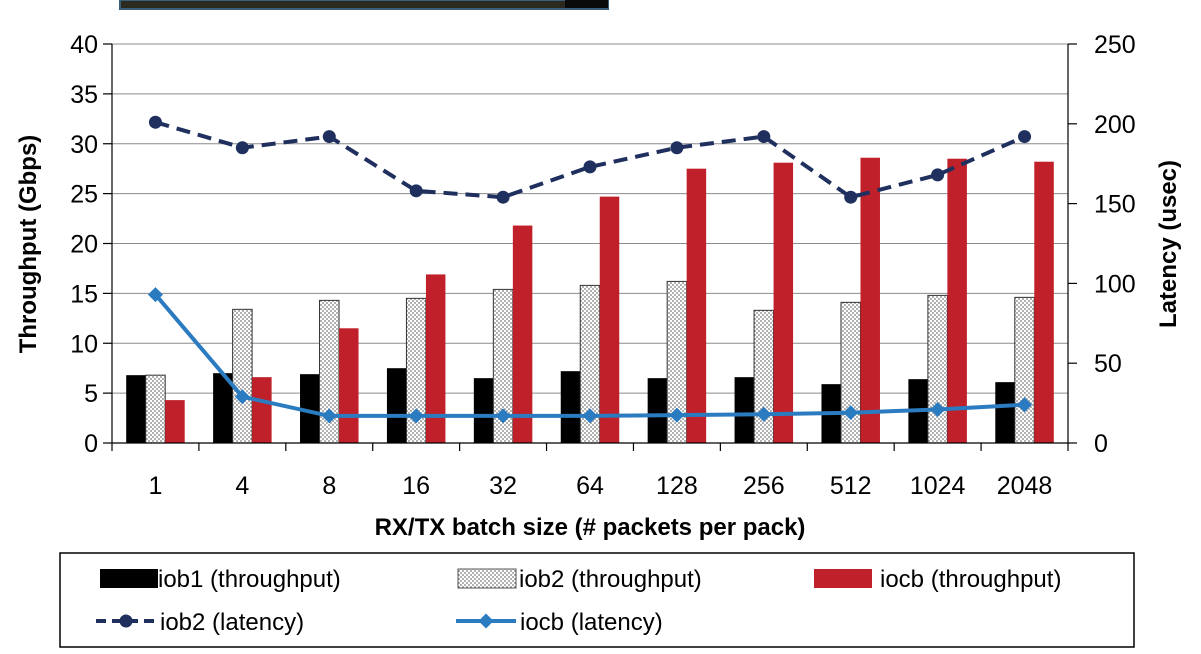  What do you see at coordinates (249, 579) in the screenshot?
I see `legend-label: iob1 (throughput)` at bounding box center [249, 579].